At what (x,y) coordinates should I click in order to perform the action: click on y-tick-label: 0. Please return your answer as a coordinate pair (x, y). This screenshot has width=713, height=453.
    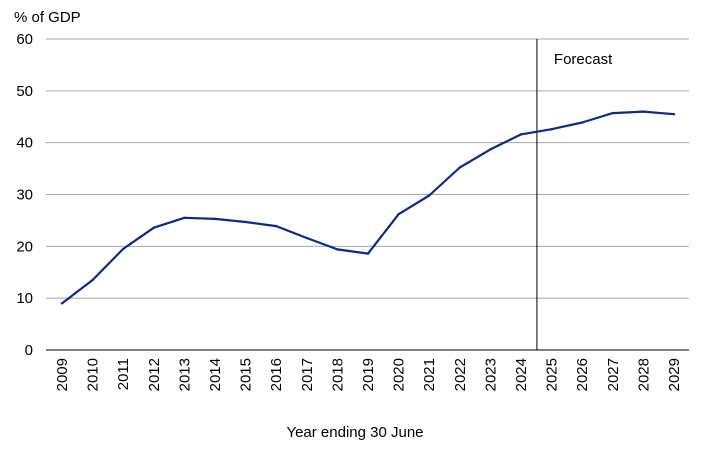
    Looking at the image, I should click on (29, 350).